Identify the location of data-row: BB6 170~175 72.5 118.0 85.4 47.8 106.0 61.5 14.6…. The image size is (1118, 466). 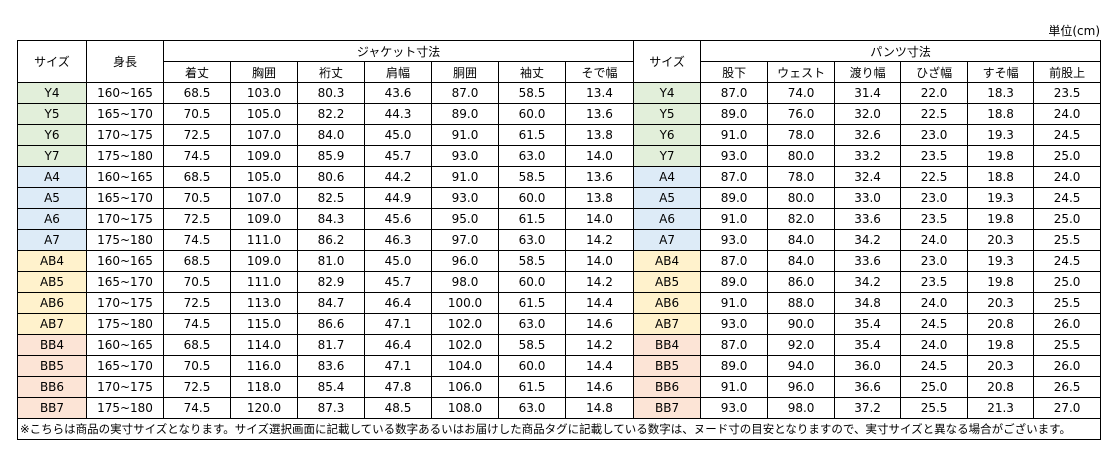
(559, 387).